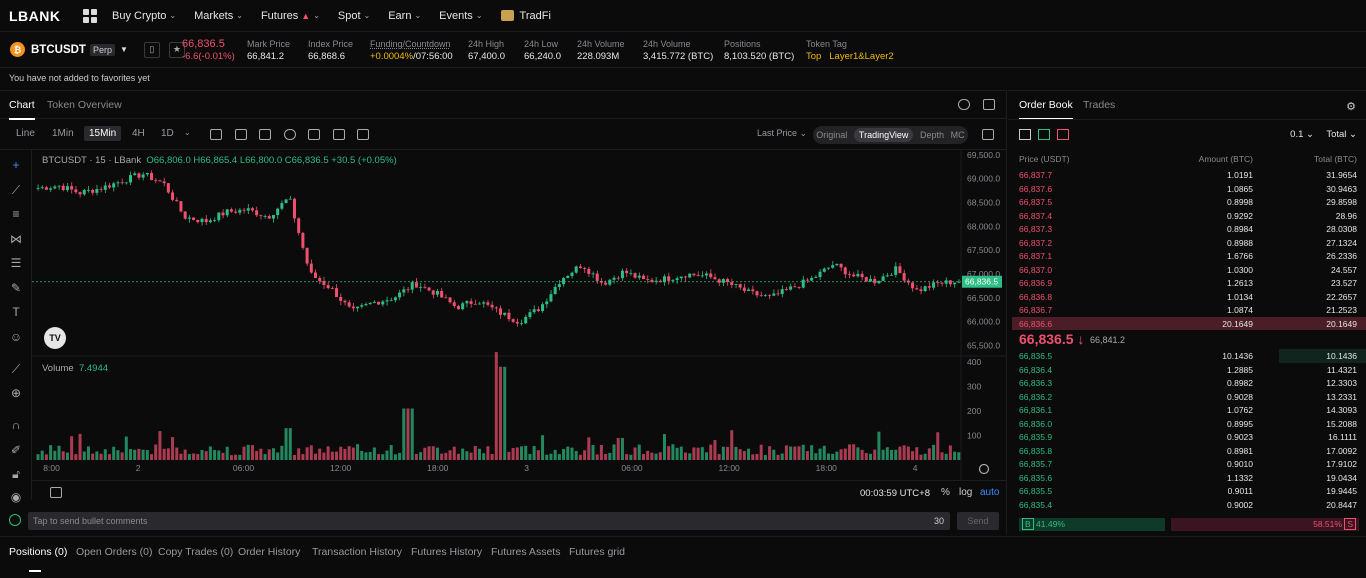 Image resolution: width=1366 pixels, height=578 pixels. What do you see at coordinates (989, 104) in the screenshot?
I see `fullscreen-icon` at bounding box center [989, 104].